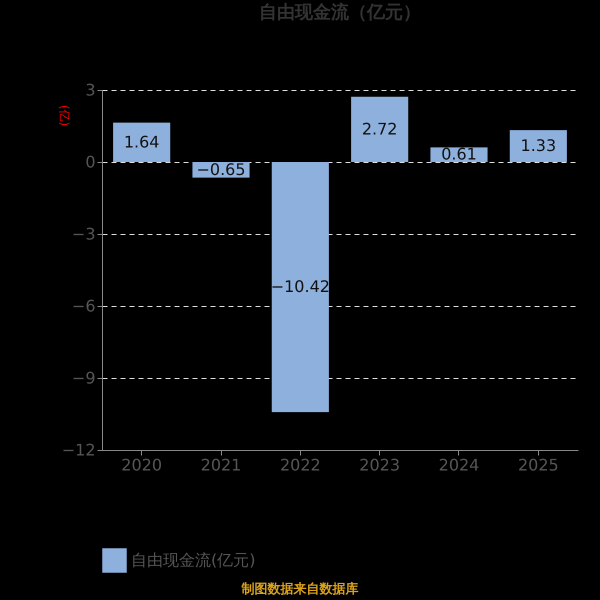 The height and width of the screenshot is (600, 600). What do you see at coordinates (300, 465) in the screenshot?
I see `x-tick-label: 2022` at bounding box center [300, 465].